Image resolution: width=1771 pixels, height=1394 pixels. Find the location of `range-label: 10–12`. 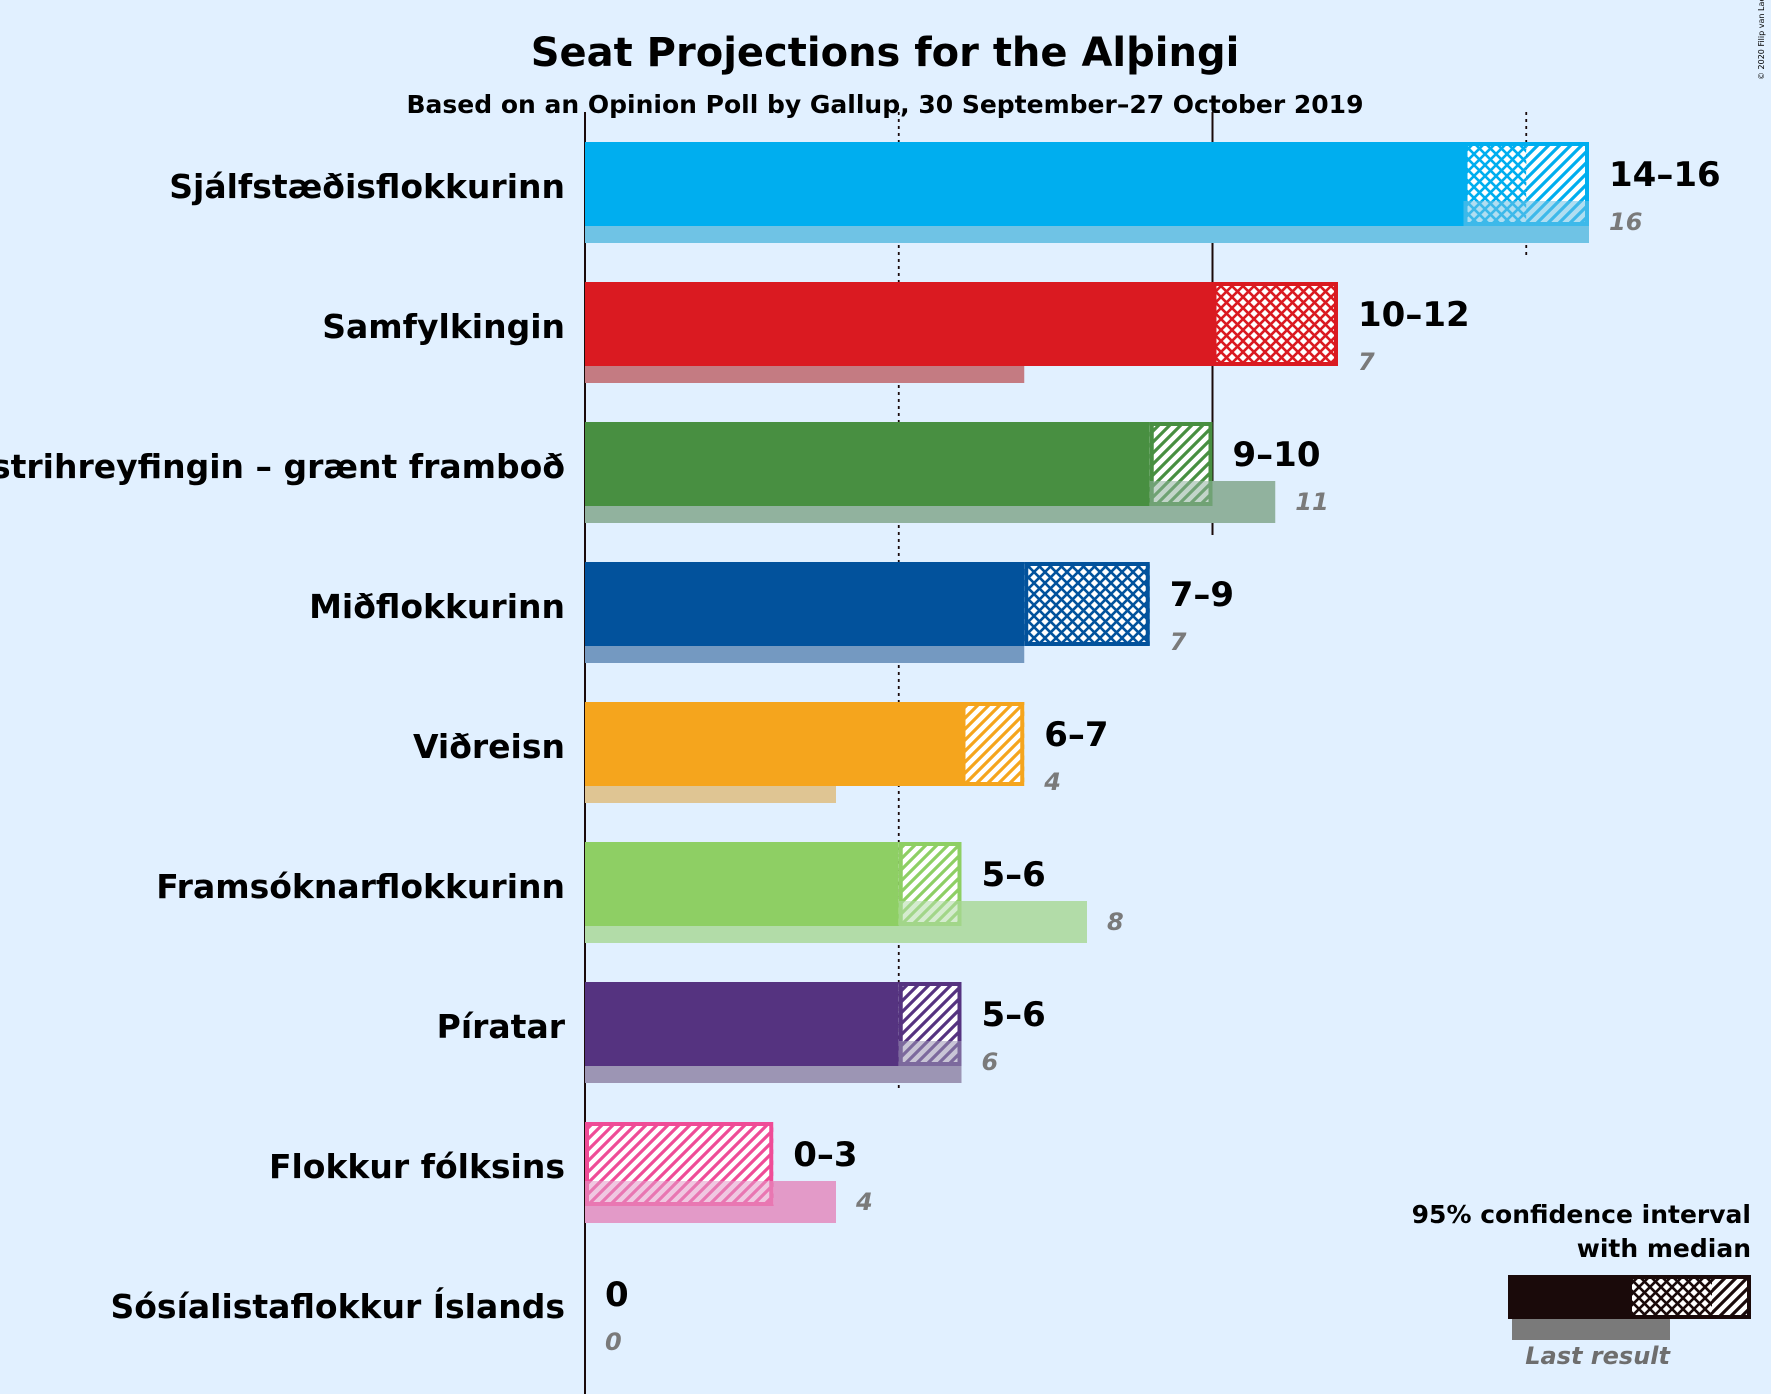

range-label: 10–12 is located at coordinates (1414, 315).